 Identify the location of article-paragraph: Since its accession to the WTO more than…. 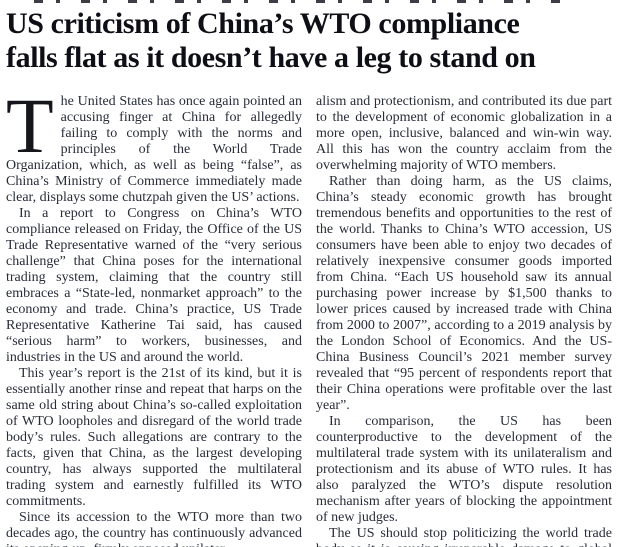
(154, 528).